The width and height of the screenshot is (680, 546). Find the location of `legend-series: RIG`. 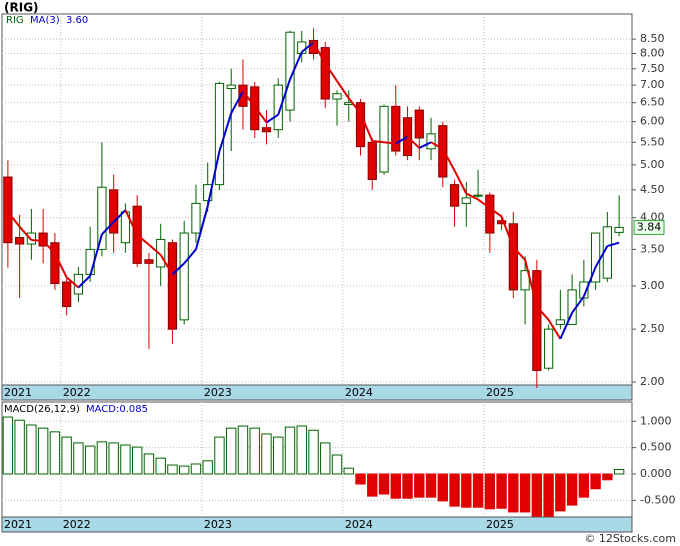

legend-series: RIG is located at coordinates (15, 20).